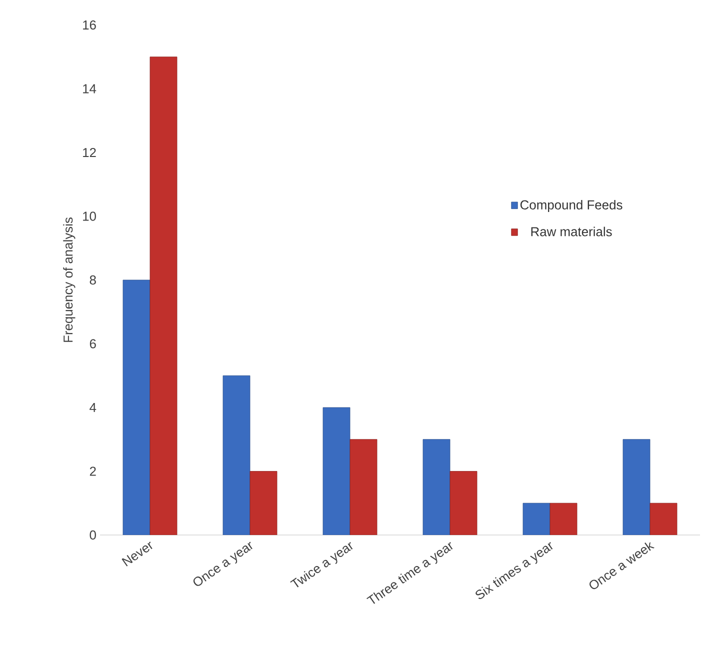 The height and width of the screenshot is (660, 710). Describe the element at coordinates (93, 535) in the screenshot. I see `y-tick-label: 0` at that location.